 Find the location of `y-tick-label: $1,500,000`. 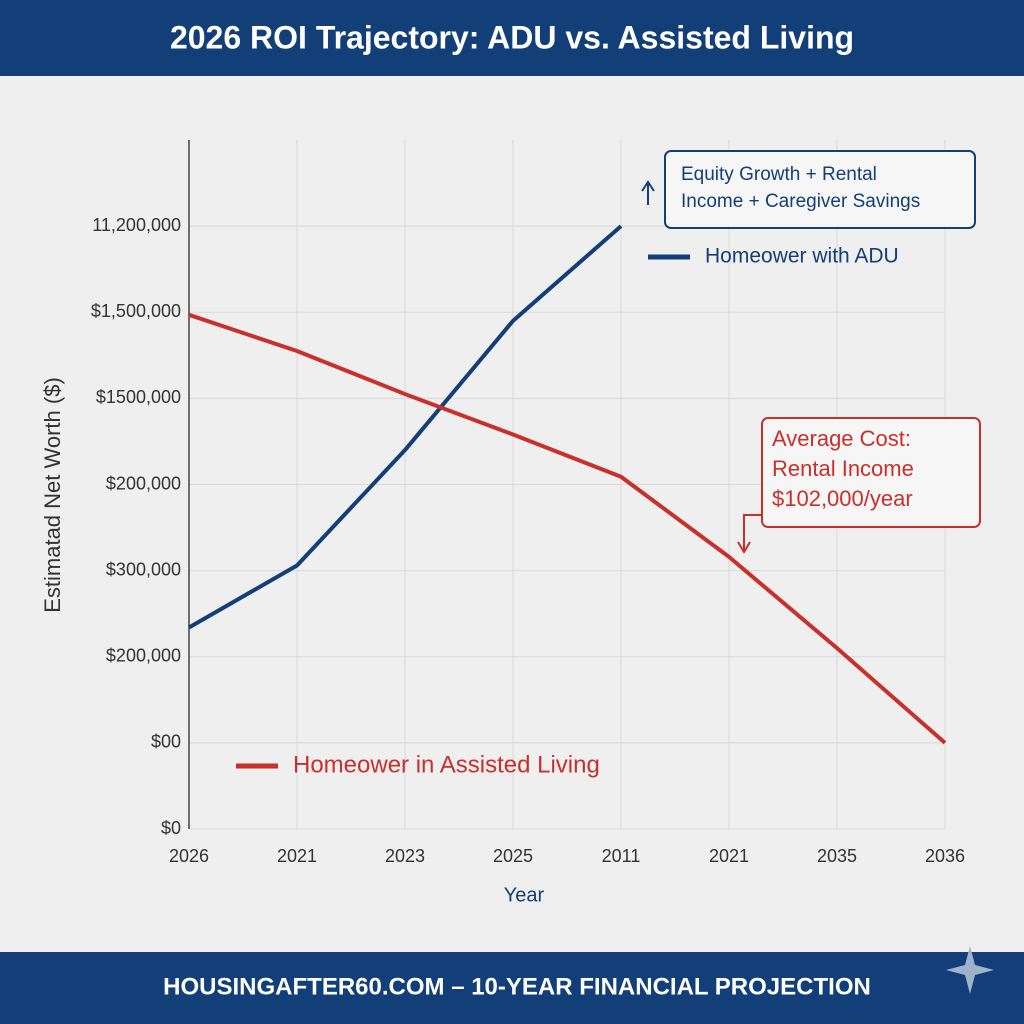

y-tick-label: $1,500,000 is located at coordinates (136, 311).